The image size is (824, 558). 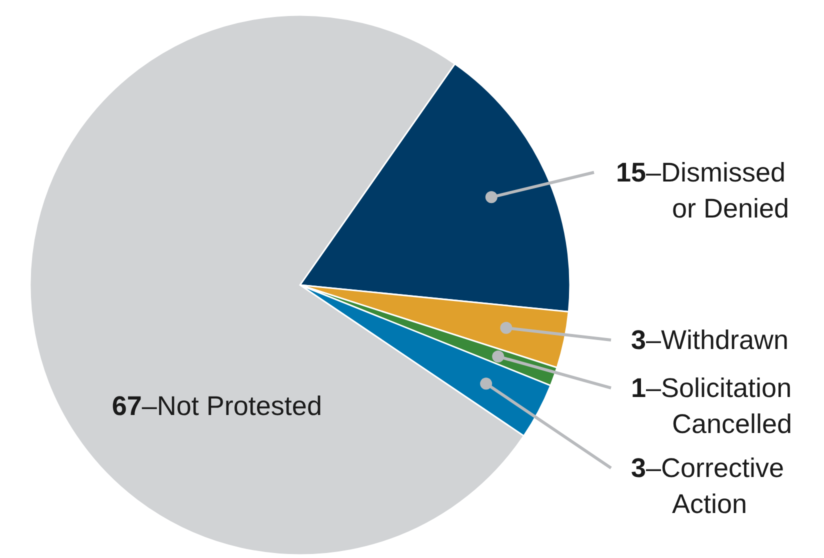 What do you see at coordinates (232, 406) in the screenshot?
I see `slice-label: –Not Protested` at bounding box center [232, 406].